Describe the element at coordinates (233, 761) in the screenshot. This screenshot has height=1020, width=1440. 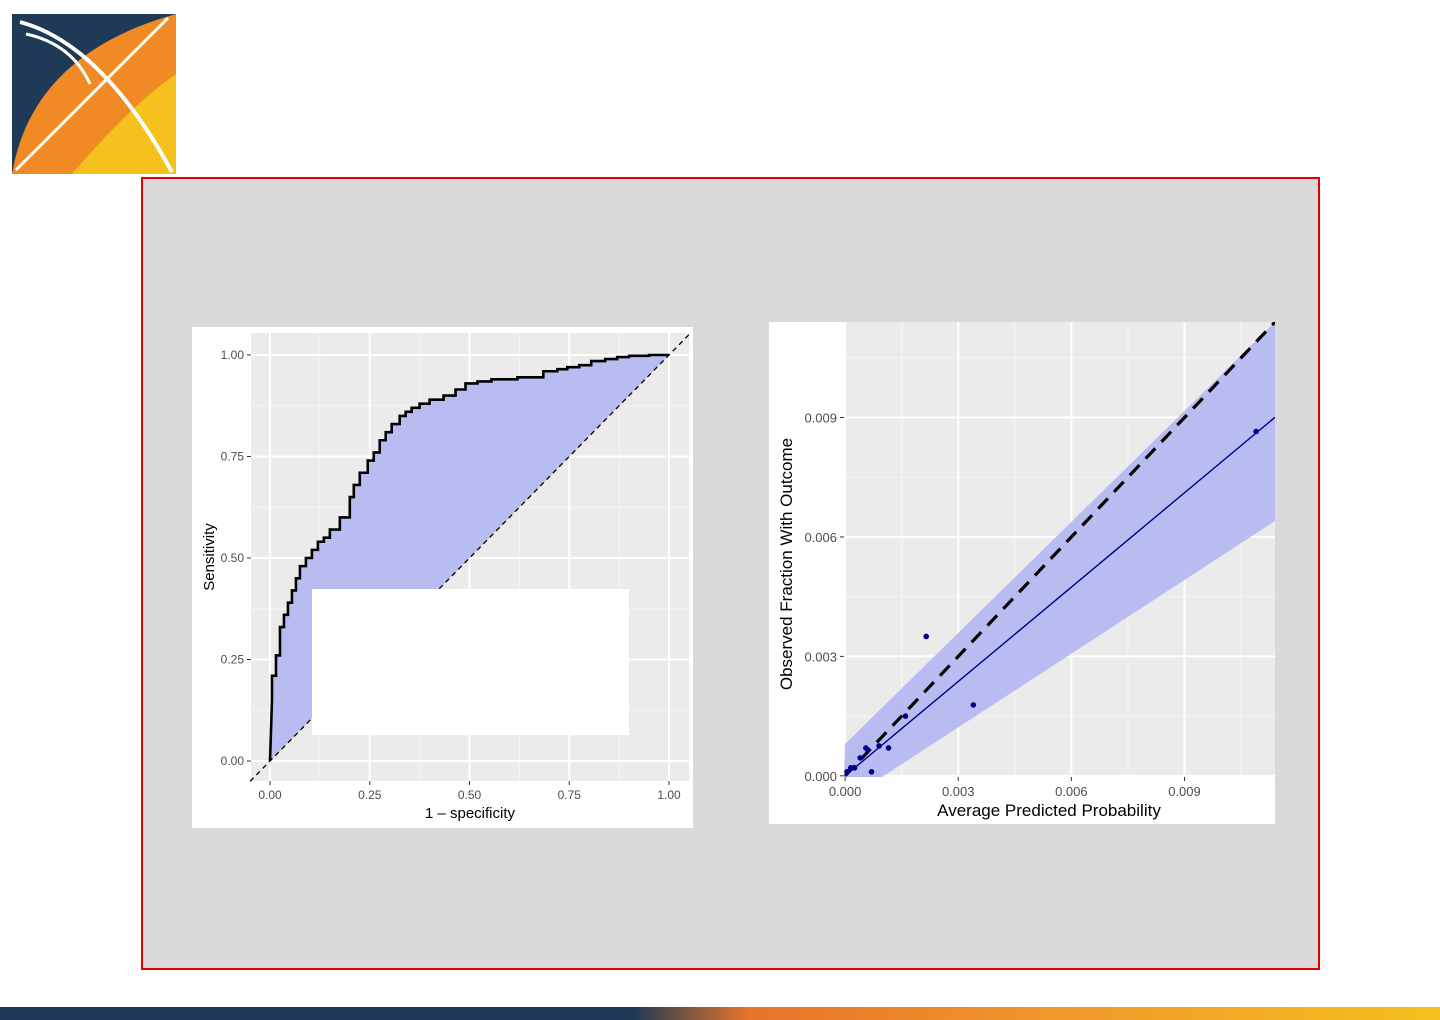
I see `roc-y-tick-label: 0.00` at that location.